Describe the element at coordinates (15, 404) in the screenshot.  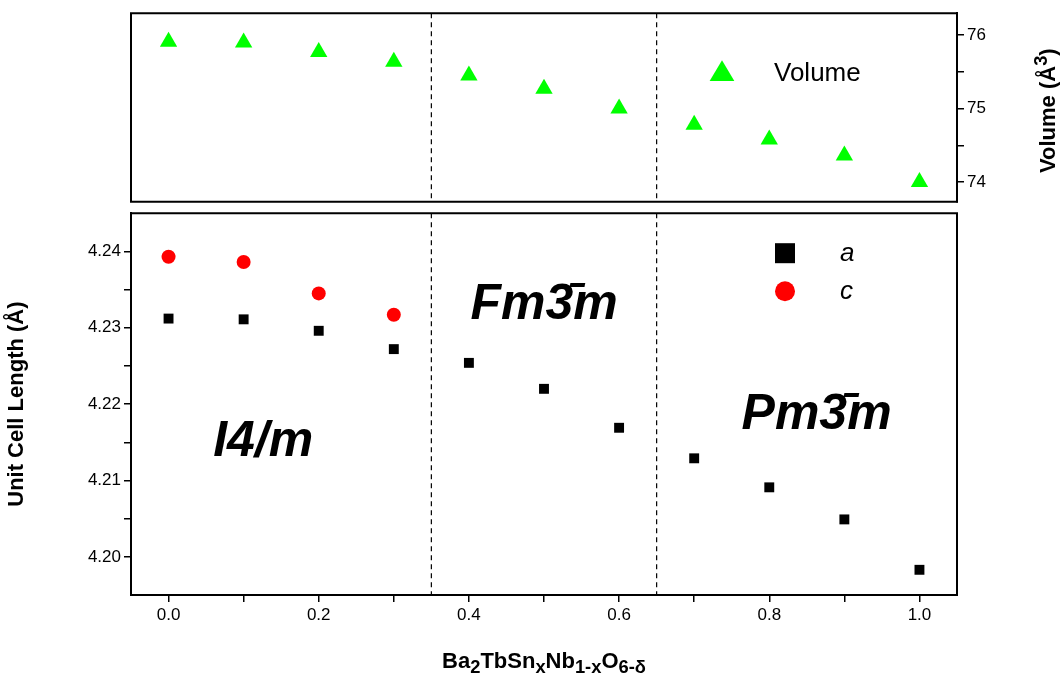
I see `y-axis-title: Unit Cell Length (Å)` at that location.